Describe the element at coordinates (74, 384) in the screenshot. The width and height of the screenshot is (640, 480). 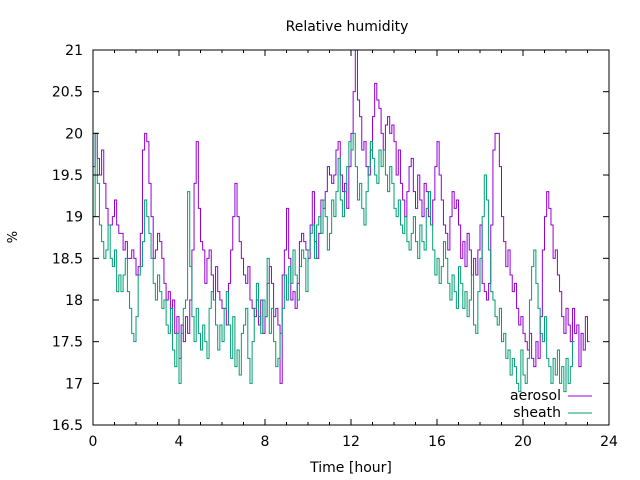
I see `y-tick-label: 17` at that location.